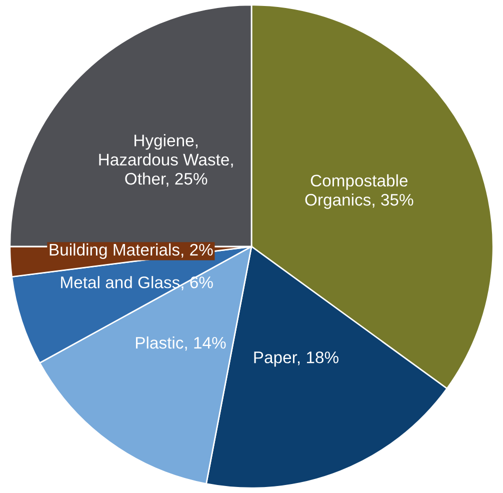  Describe the element at coordinates (359, 191) in the screenshot. I see `slice-label: Compostable Organics, 35%` at that location.